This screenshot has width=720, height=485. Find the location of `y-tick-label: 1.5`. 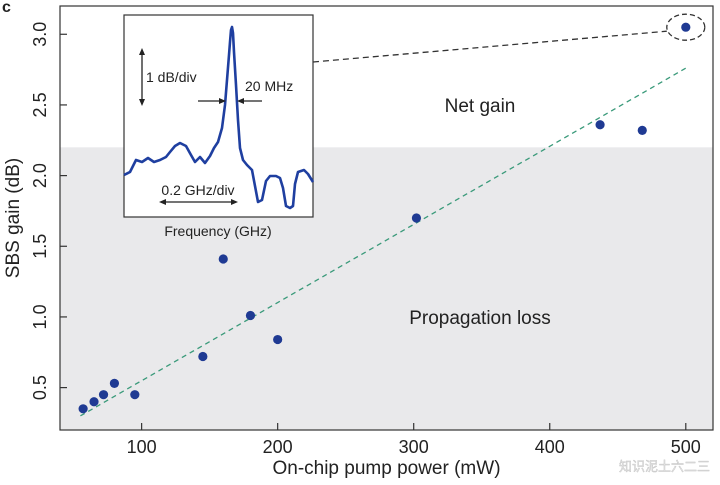

y-tick-label: 1.5 is located at coordinates (40, 246).